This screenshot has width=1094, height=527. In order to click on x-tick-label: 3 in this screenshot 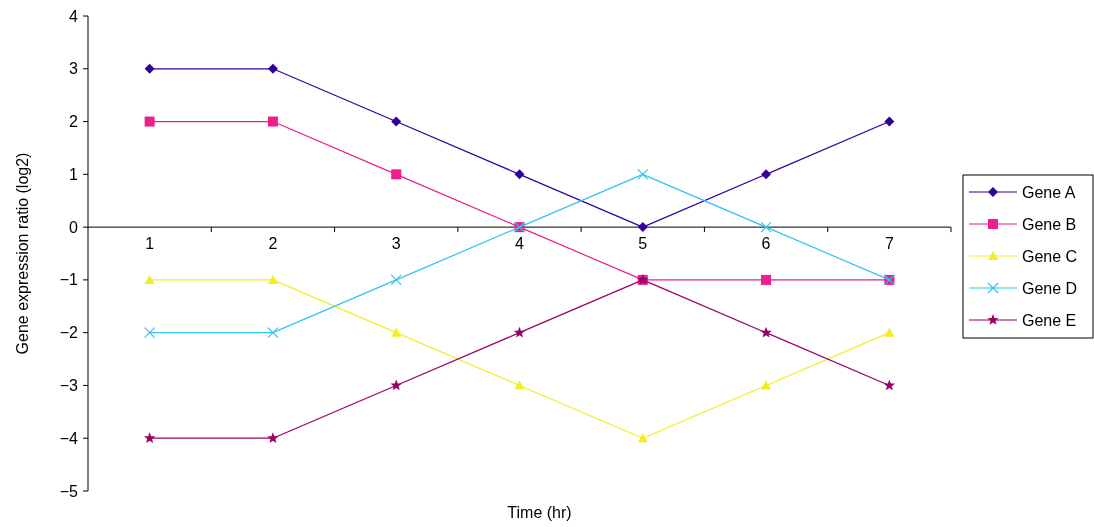, I will do `click(396, 244)`.